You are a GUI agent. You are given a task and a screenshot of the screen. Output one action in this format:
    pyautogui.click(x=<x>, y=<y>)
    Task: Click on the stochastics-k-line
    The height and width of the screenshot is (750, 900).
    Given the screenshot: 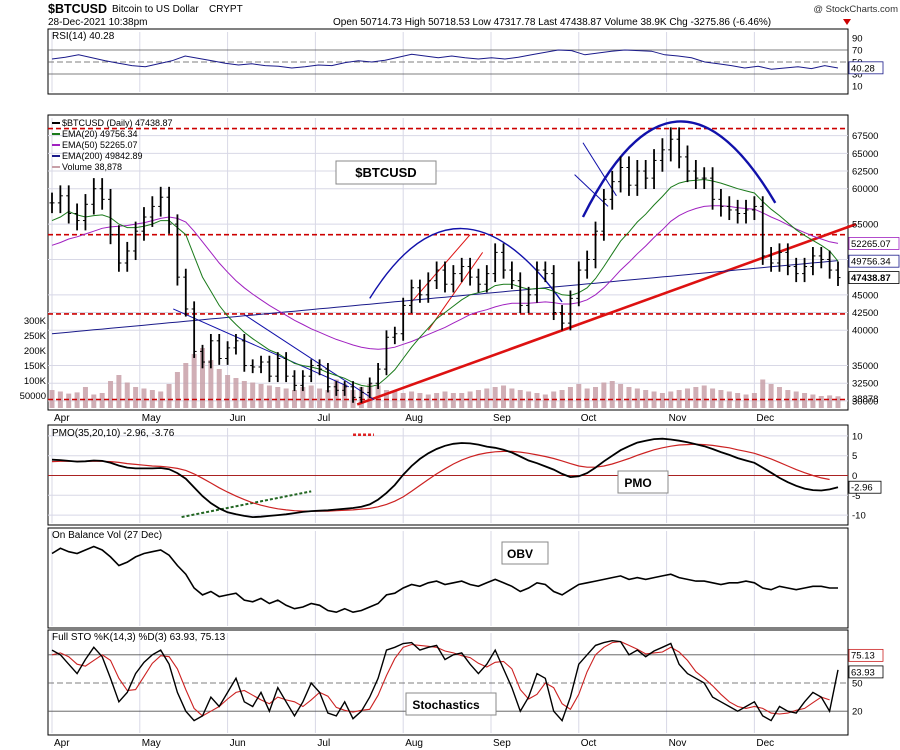 What is the action you would take?
    pyautogui.click(x=445, y=680)
    